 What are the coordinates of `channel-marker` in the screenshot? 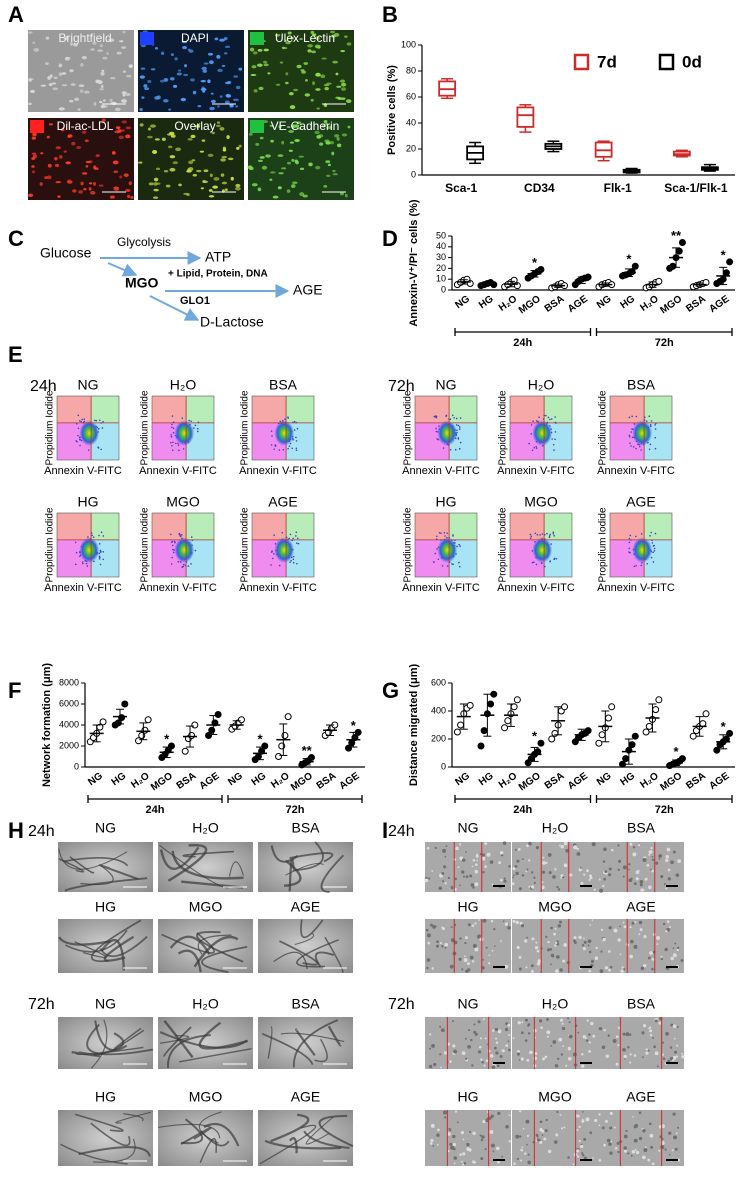 It's located at (37, 126).